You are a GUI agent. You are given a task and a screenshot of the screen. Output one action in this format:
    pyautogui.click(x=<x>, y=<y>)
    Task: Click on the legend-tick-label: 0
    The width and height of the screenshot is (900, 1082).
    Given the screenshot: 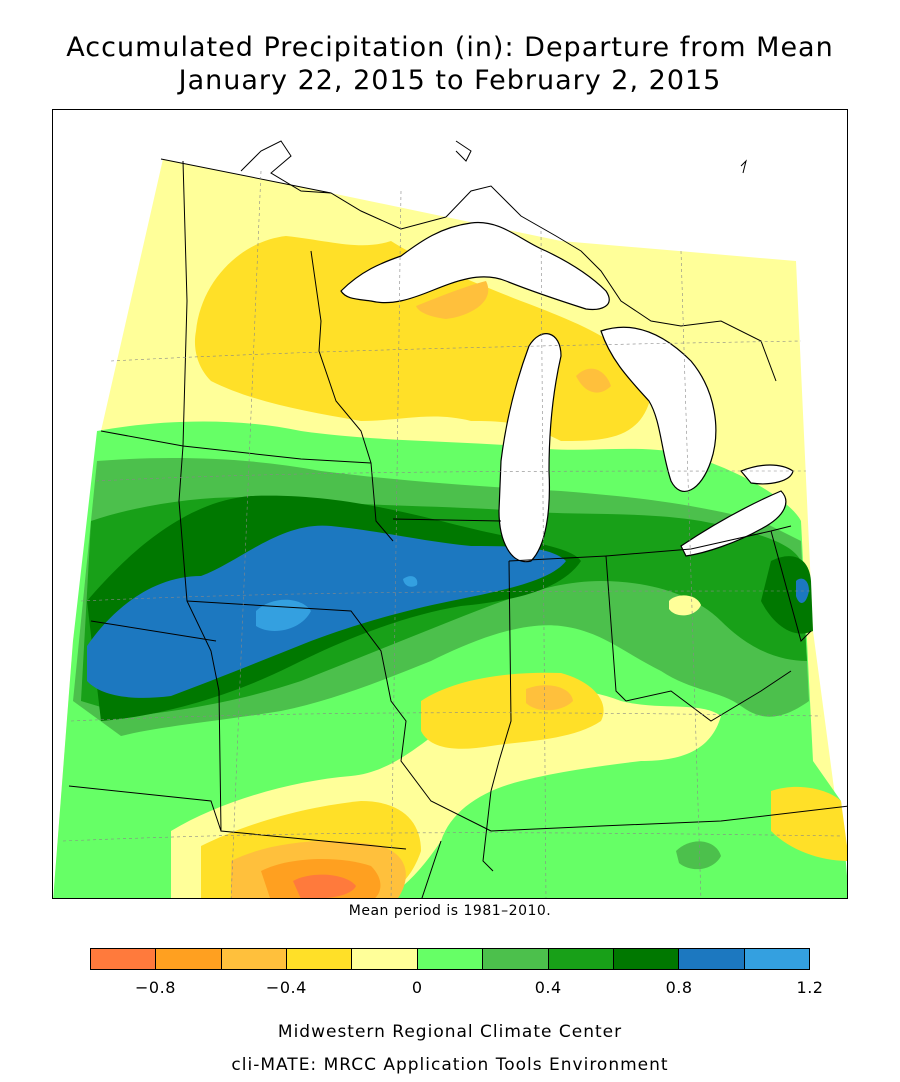 What is the action you would take?
    pyautogui.click(x=417, y=987)
    